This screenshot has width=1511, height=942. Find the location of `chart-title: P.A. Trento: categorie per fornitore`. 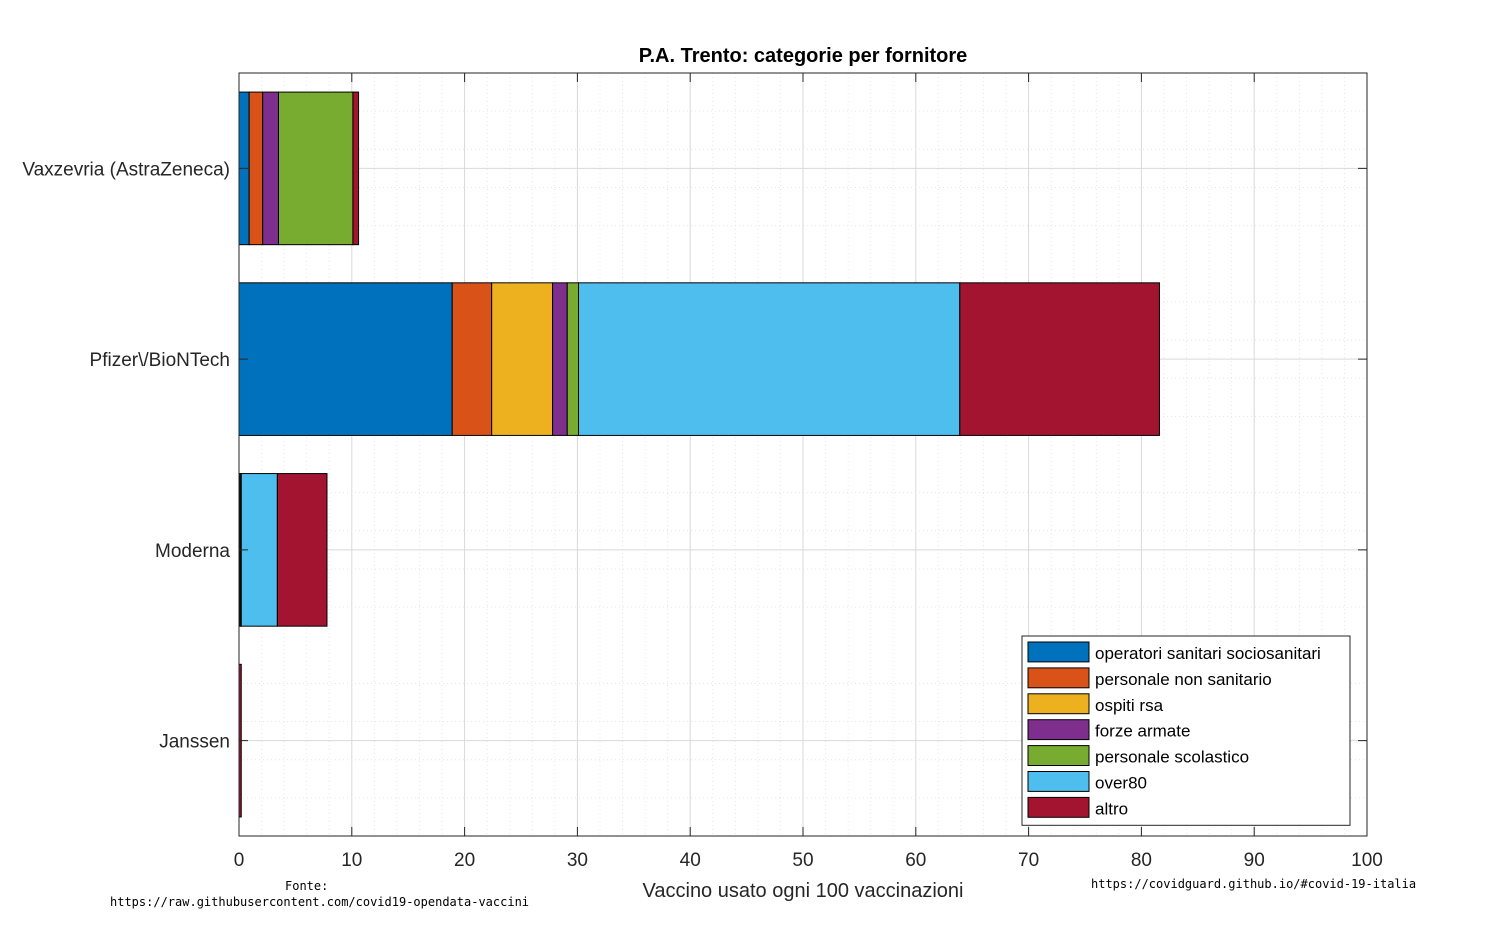

chart-title: P.A. Trento: categorie per fornitore is located at coordinates (803, 56).